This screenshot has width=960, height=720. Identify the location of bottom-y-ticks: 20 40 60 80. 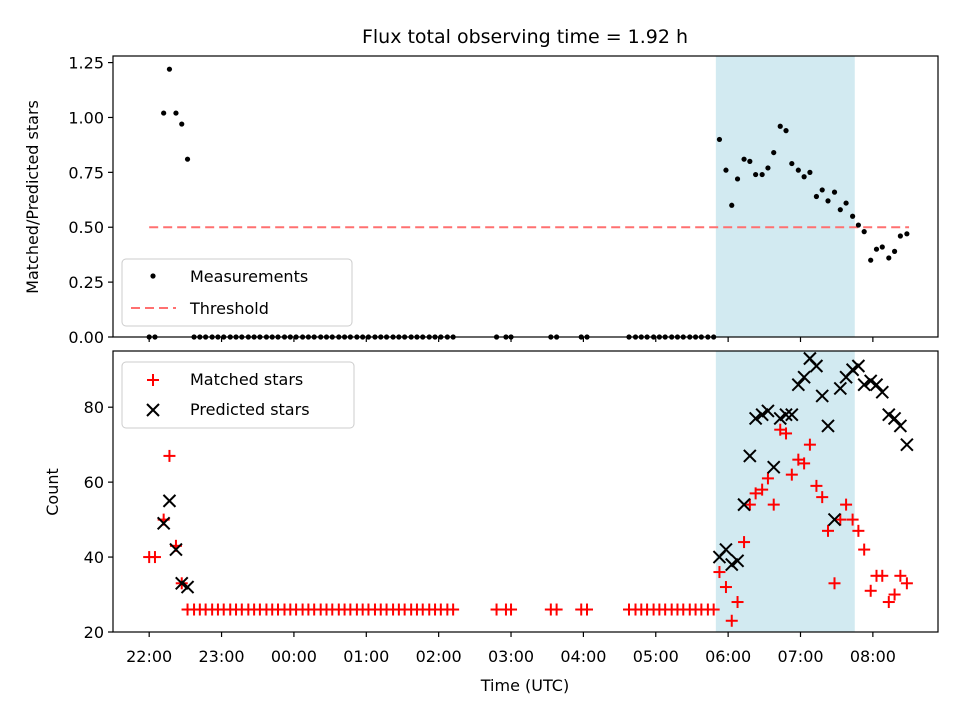
(98, 520).